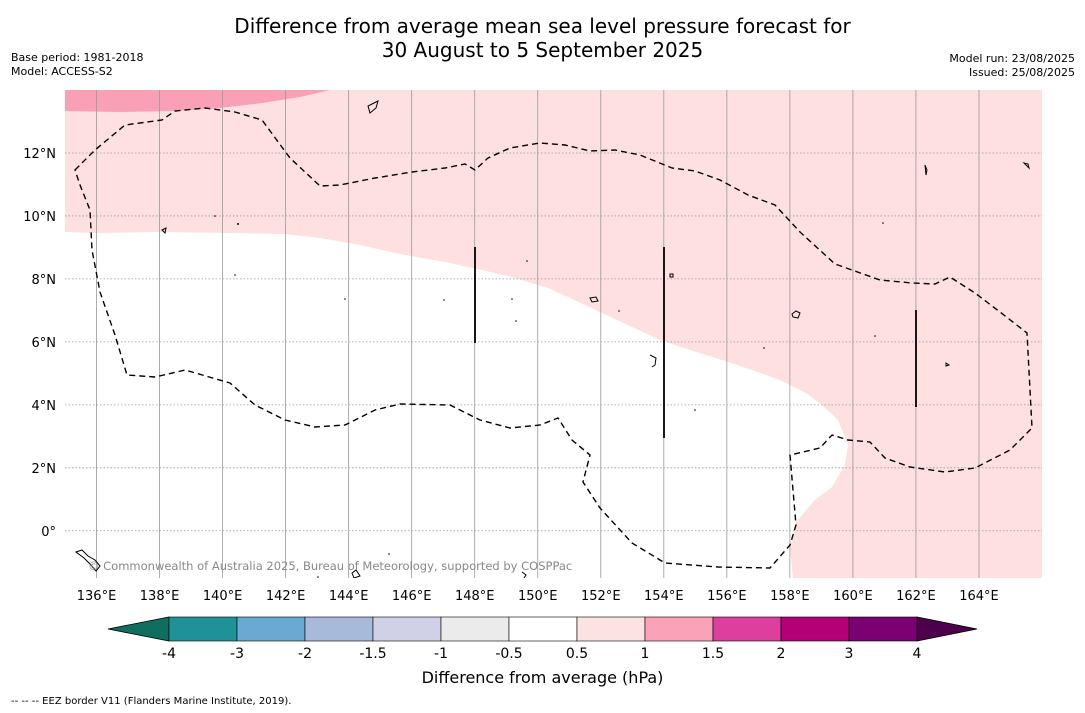 The width and height of the screenshot is (1085, 713). What do you see at coordinates (727, 596) in the screenshot?
I see `lon-tick-label: 156°E` at bounding box center [727, 596].